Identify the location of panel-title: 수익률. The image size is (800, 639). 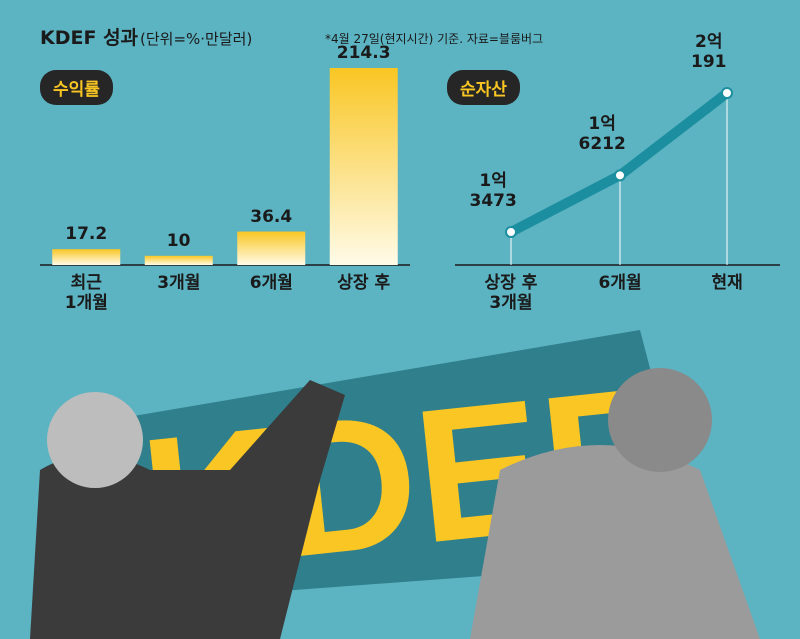
(76, 87).